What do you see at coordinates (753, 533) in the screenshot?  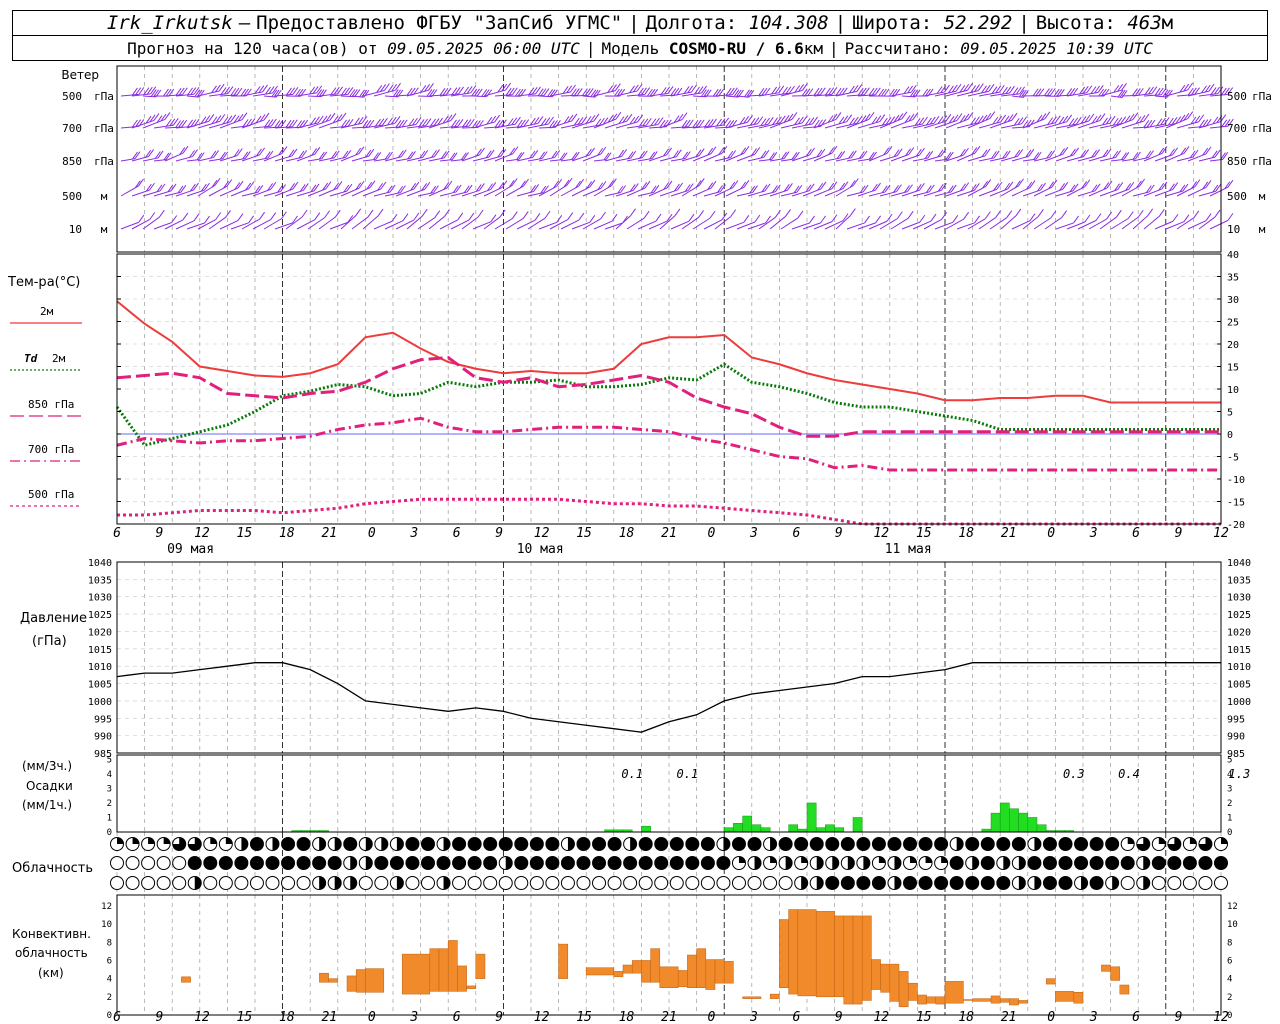 I see `x-tick-label: 3` at bounding box center [753, 533].